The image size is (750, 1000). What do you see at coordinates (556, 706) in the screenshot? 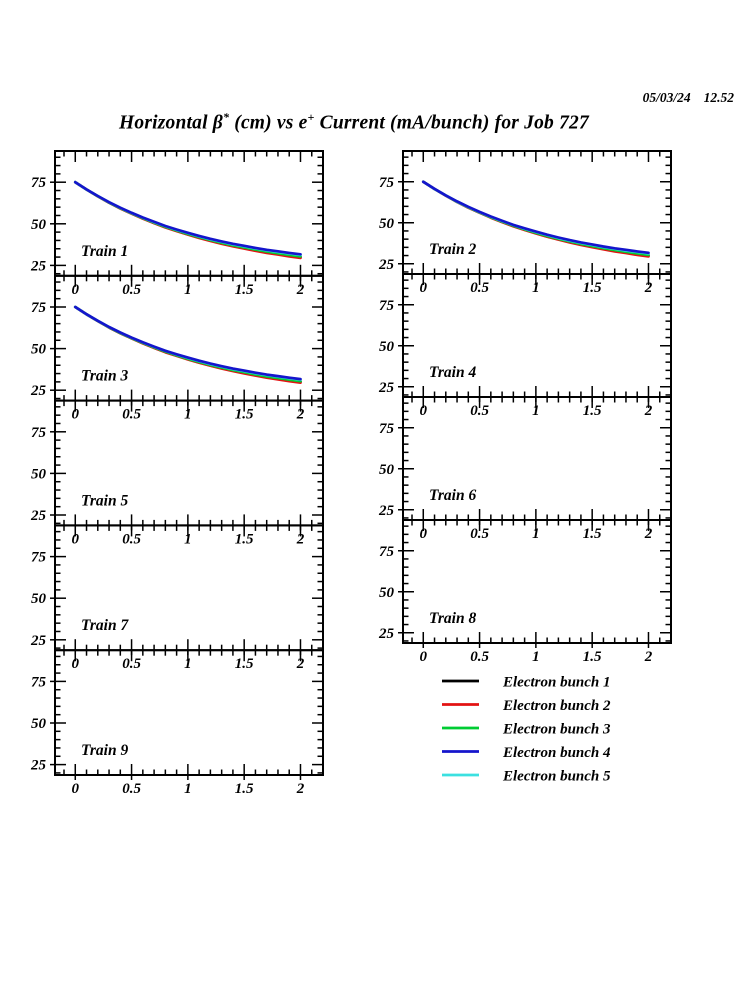
I see `legend-label: Electron bunch 2` at bounding box center [556, 706].